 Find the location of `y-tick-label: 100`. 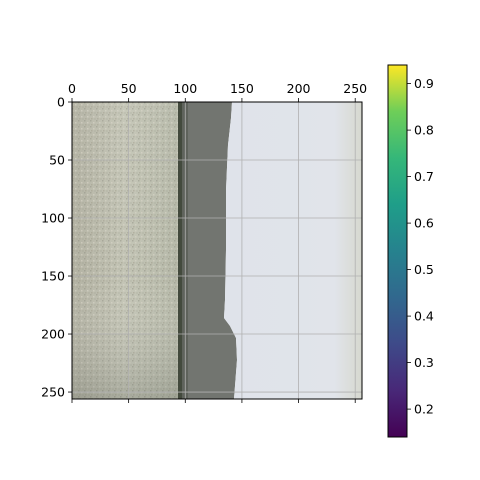

y-tick-label: 100 is located at coordinates (53, 218).